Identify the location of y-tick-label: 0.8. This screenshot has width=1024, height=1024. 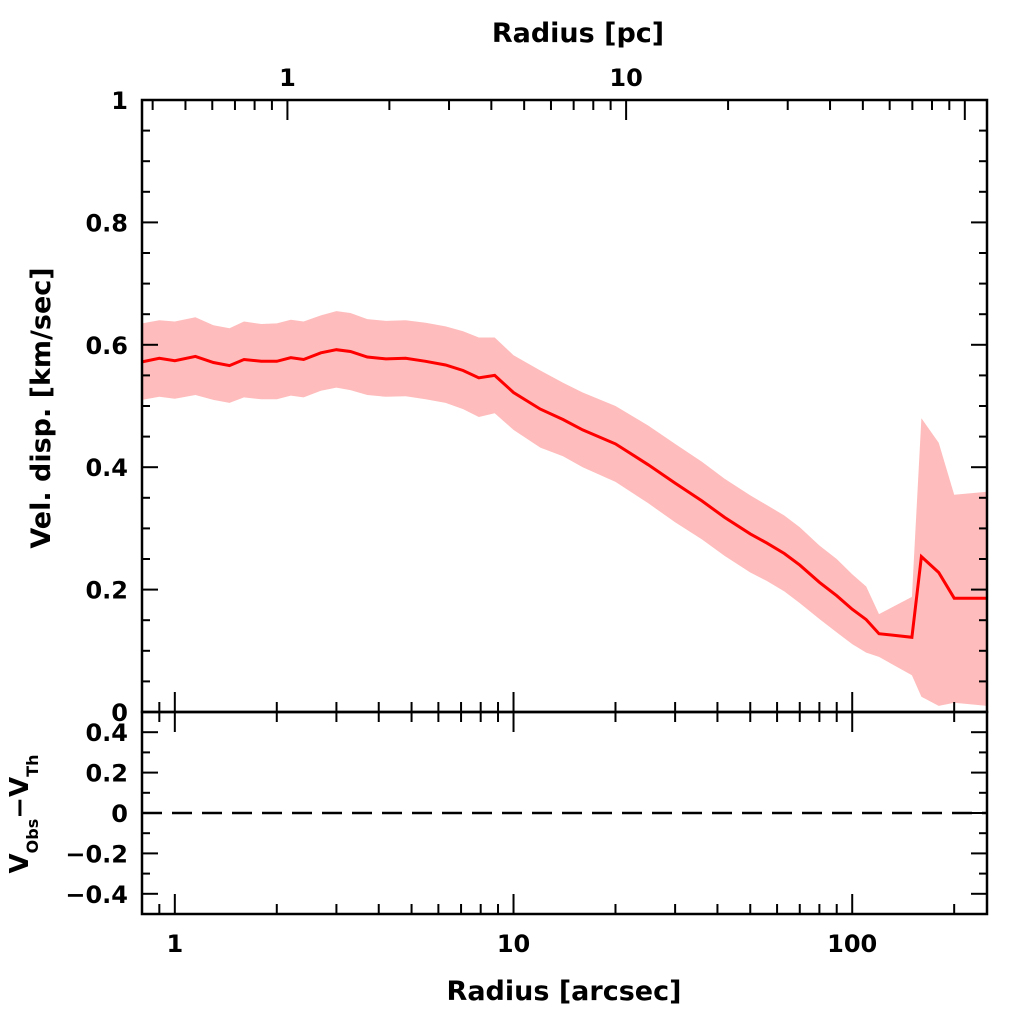
(106, 223).